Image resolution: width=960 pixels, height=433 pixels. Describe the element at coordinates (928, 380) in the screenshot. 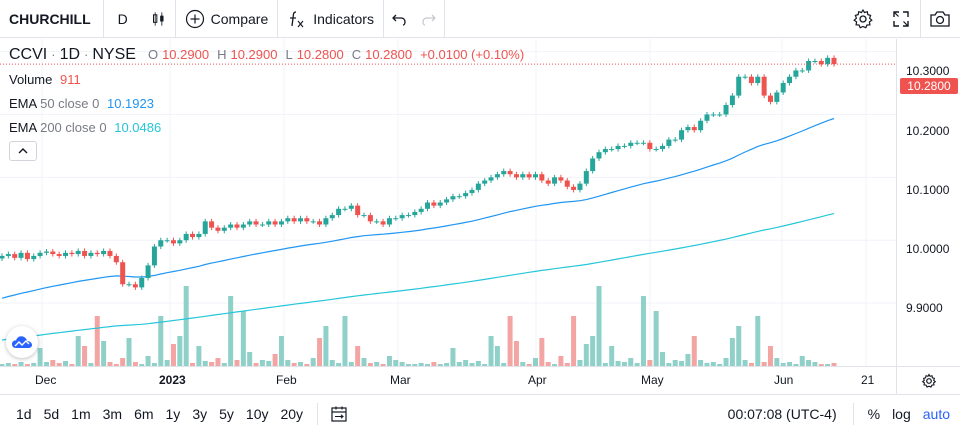

I see `chart-properties-button` at that location.